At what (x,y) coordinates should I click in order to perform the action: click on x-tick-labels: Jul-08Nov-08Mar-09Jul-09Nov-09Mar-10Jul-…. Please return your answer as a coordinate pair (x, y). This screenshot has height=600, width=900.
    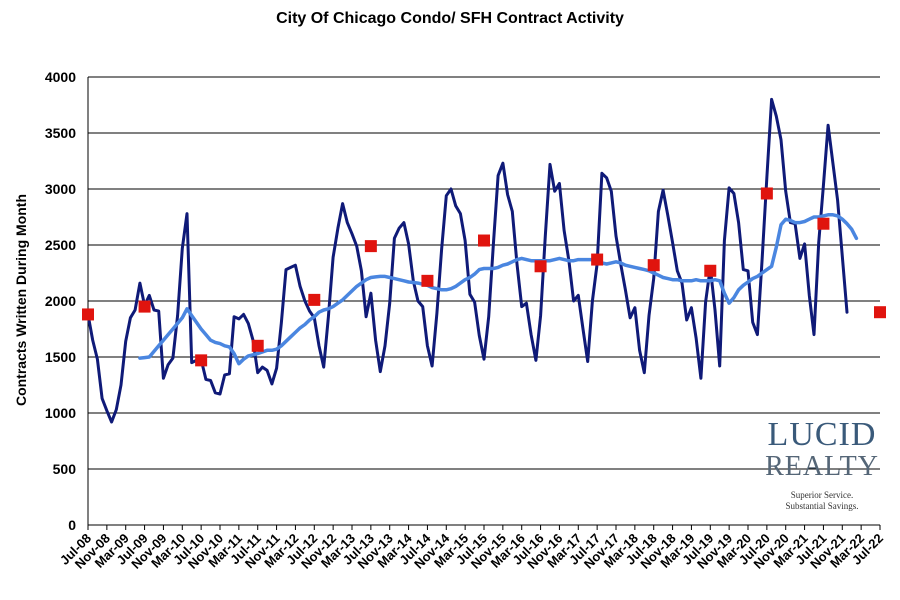
    Looking at the image, I should click on (471, 551).